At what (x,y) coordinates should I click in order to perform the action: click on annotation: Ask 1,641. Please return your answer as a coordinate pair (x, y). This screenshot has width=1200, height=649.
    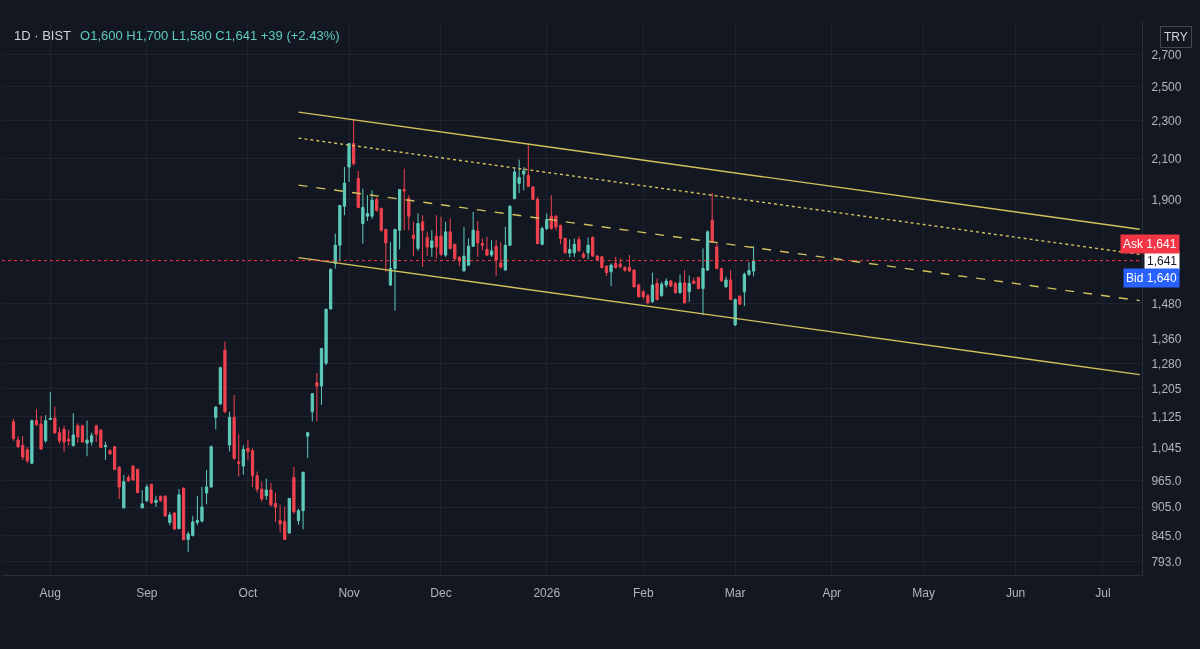
    Looking at the image, I should click on (1150, 244).